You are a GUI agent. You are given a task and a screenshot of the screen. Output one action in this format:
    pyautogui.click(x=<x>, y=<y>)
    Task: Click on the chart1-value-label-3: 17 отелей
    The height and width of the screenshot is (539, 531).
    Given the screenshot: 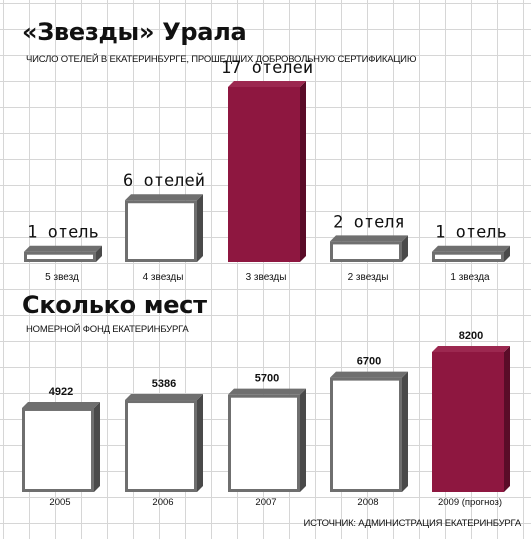 What is the action you would take?
    pyautogui.click(x=267, y=68)
    